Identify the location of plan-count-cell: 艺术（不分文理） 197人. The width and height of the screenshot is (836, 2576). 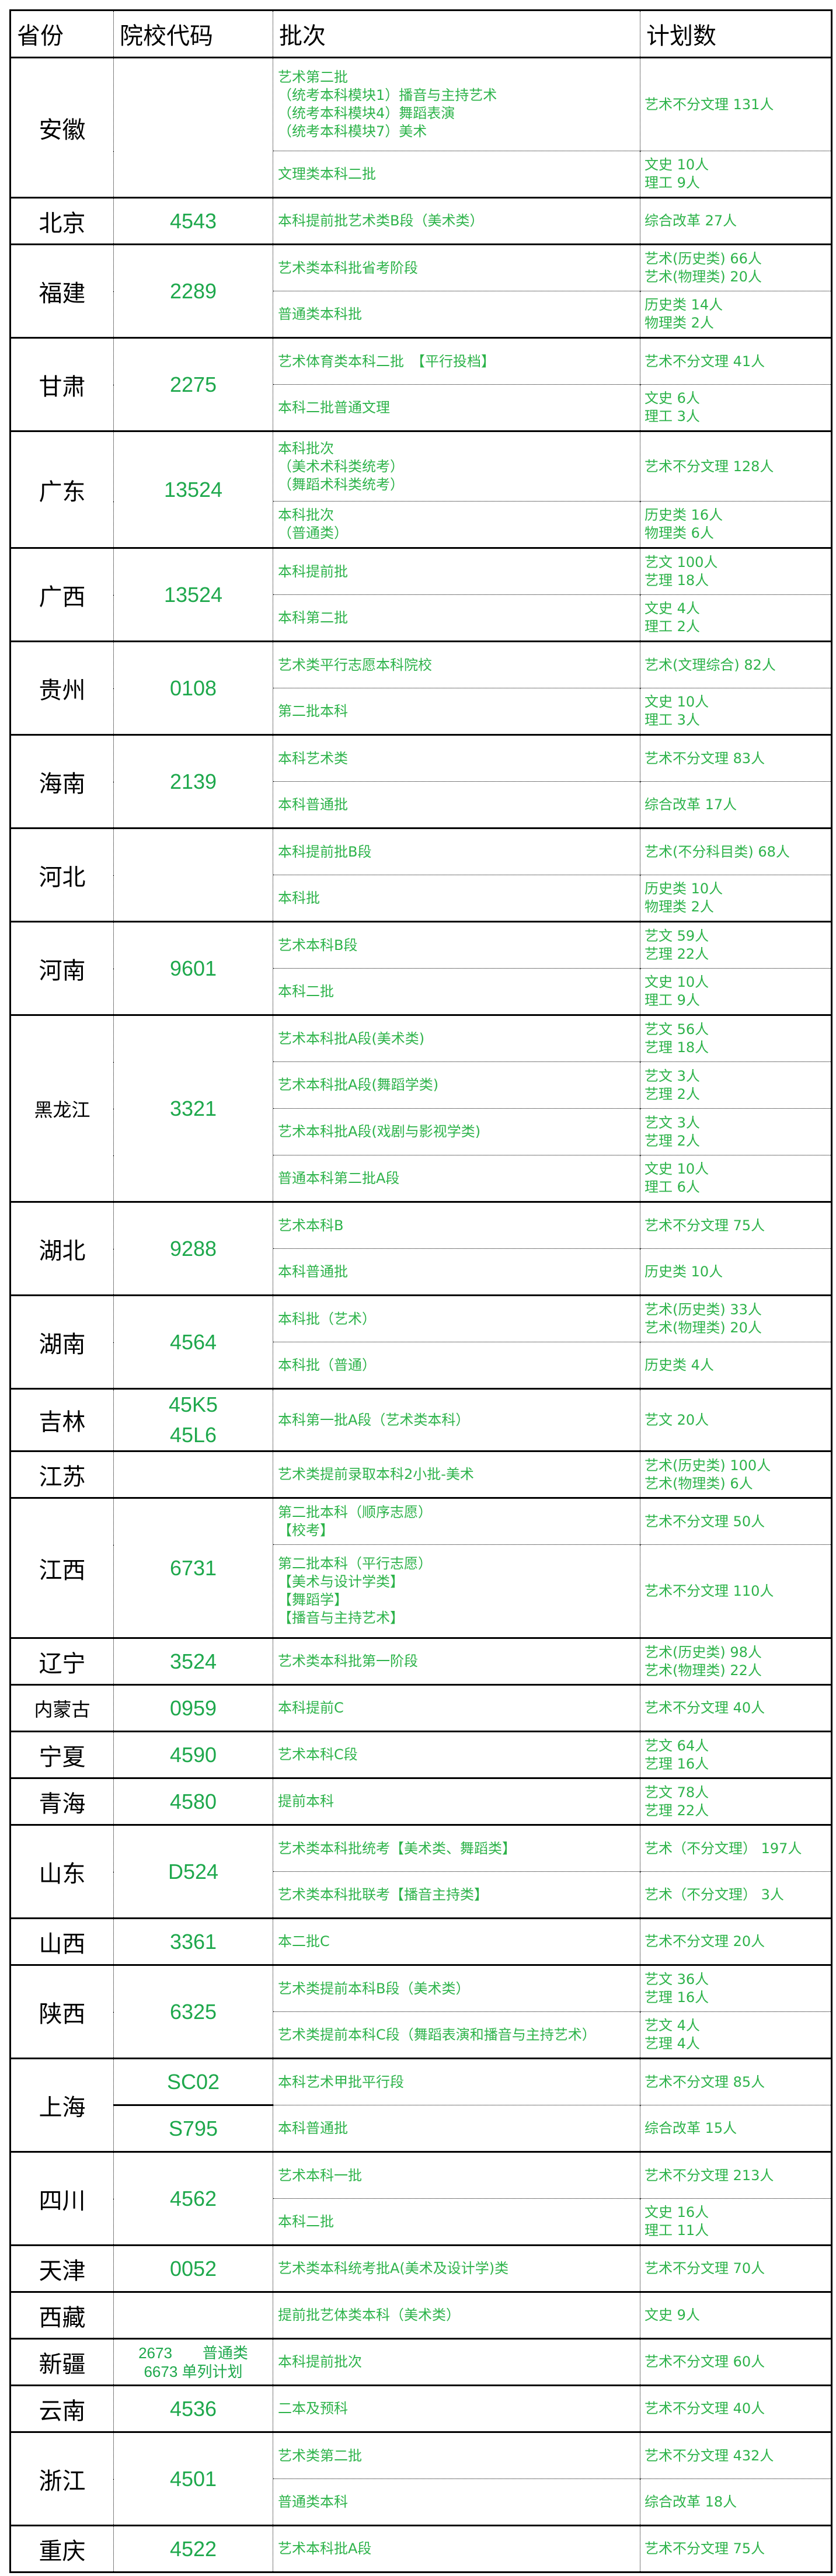
(736, 1848).